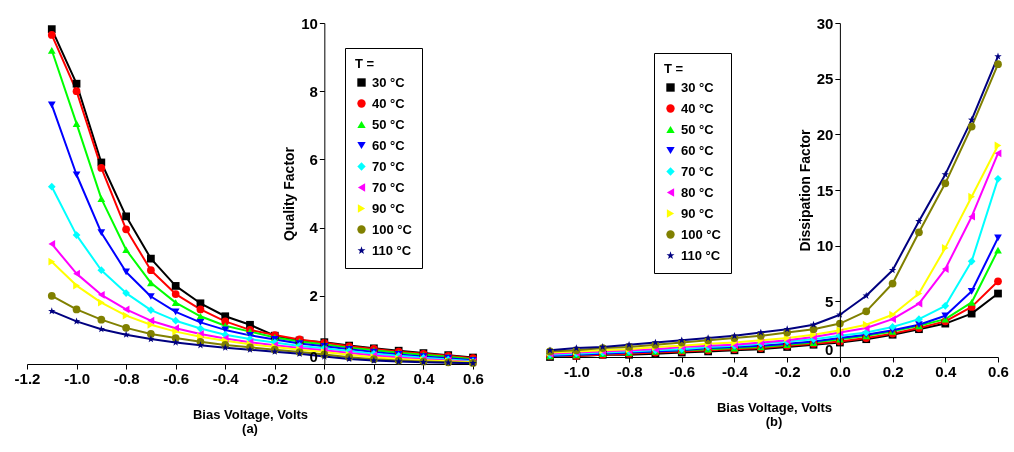 Image resolution: width=1014 pixels, height=452 pixels. I want to click on y-tick-label: 0, so click(829, 349).